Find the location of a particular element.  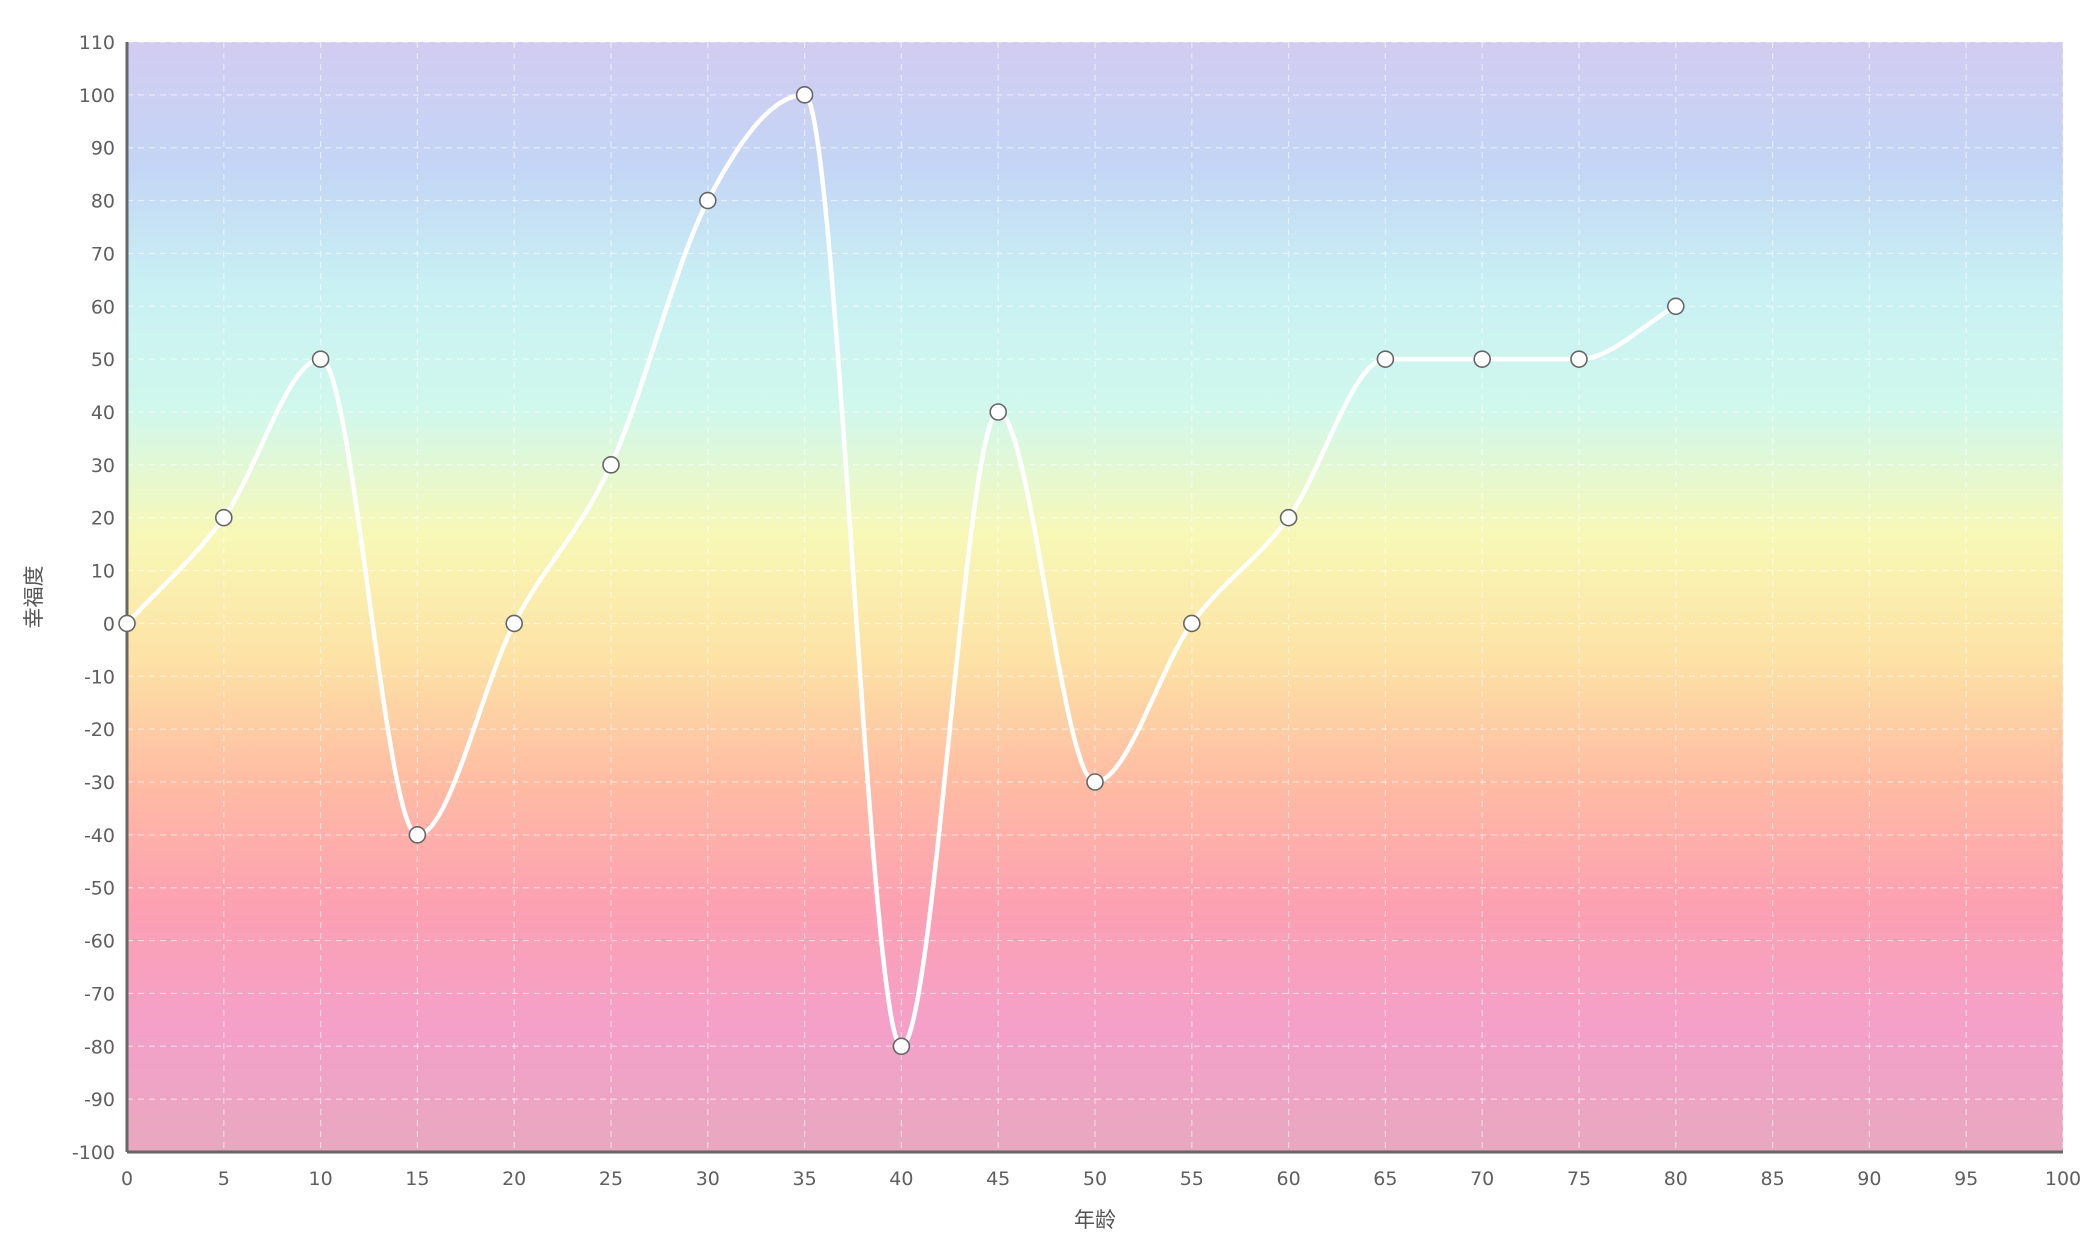

y-tick-label: 50 is located at coordinates (103, 360).